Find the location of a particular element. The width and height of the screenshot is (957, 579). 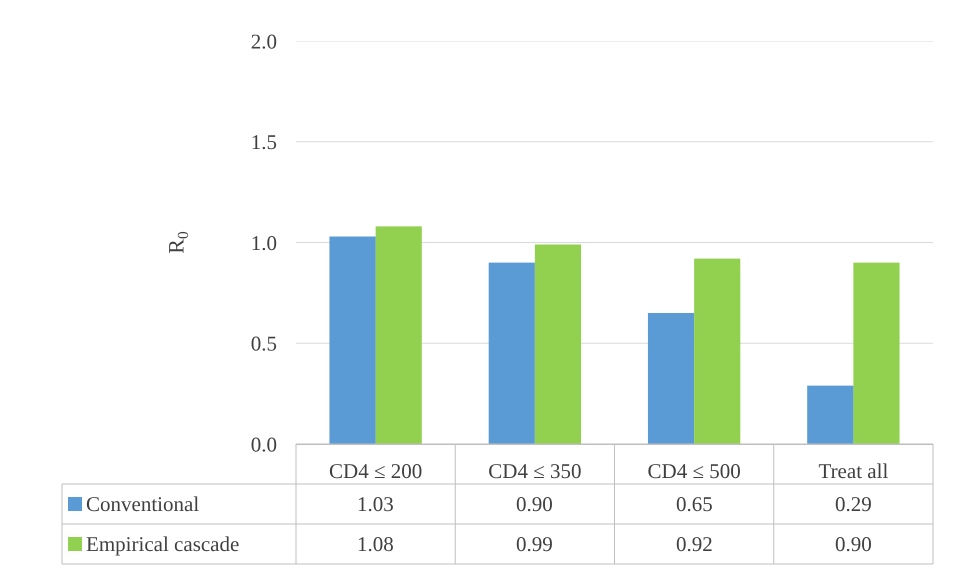

y-tick-label: 2.0 is located at coordinates (263, 41).